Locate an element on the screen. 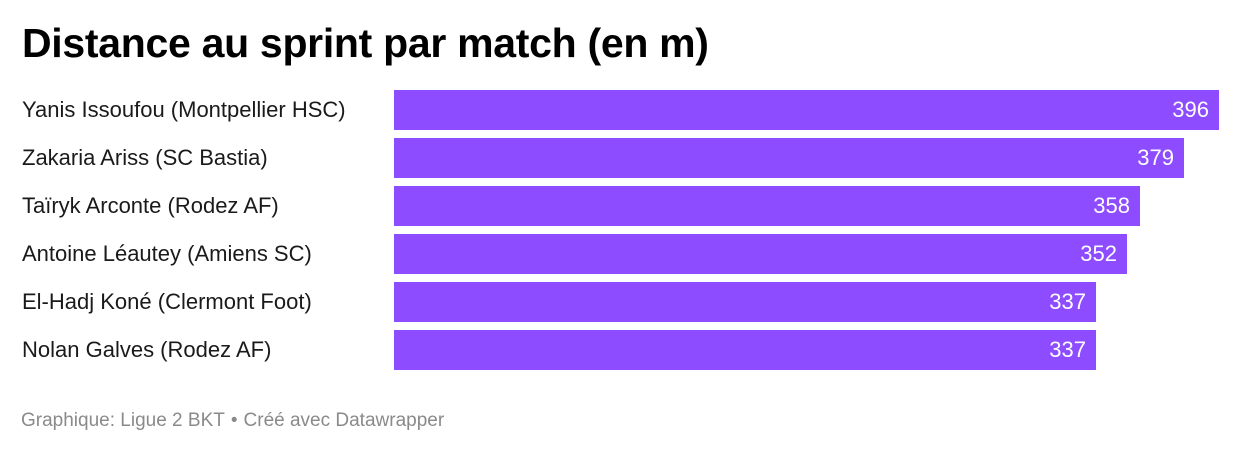 Image resolution: width=1240 pixels, height=456 pixels. bar-row: Taïryk Arconte (Rodez AF) 358 is located at coordinates (620, 206).